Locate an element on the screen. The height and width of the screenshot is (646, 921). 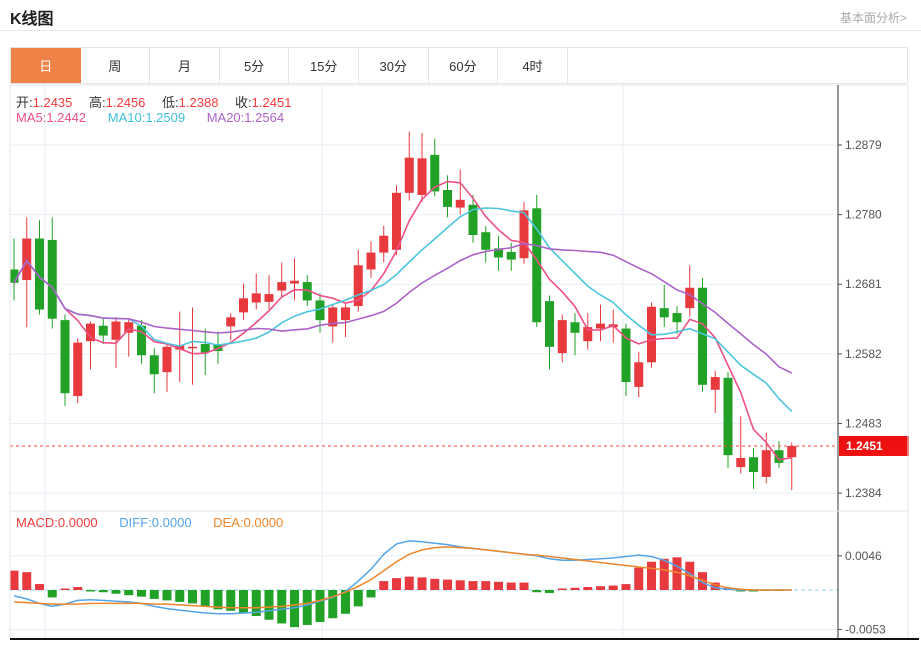
period-tab-bar: 日 周 月 5分 15分 30分 60分 4时 is located at coordinates (459, 65).